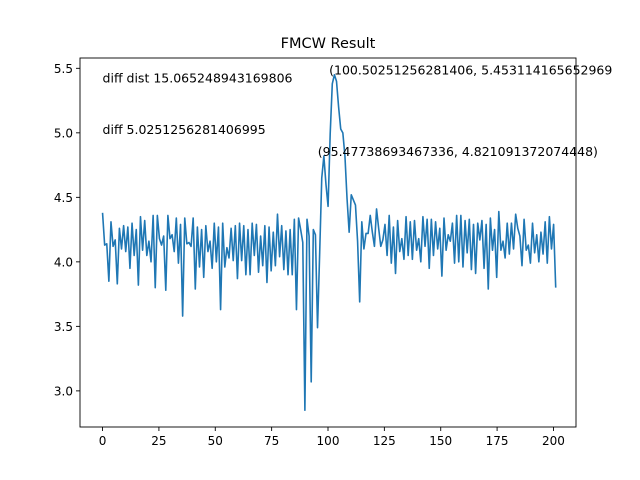 This screenshot has height=480, width=640. I want to click on x-tick-label: 150, so click(440, 441).